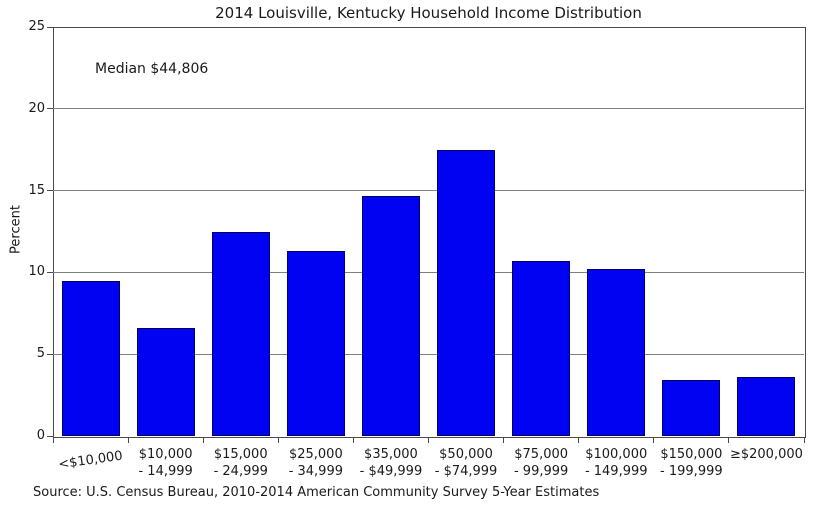 Image resolution: width=819 pixels, height=512 pixels. I want to click on x-tick-label-line: $75,000, so click(541, 454).